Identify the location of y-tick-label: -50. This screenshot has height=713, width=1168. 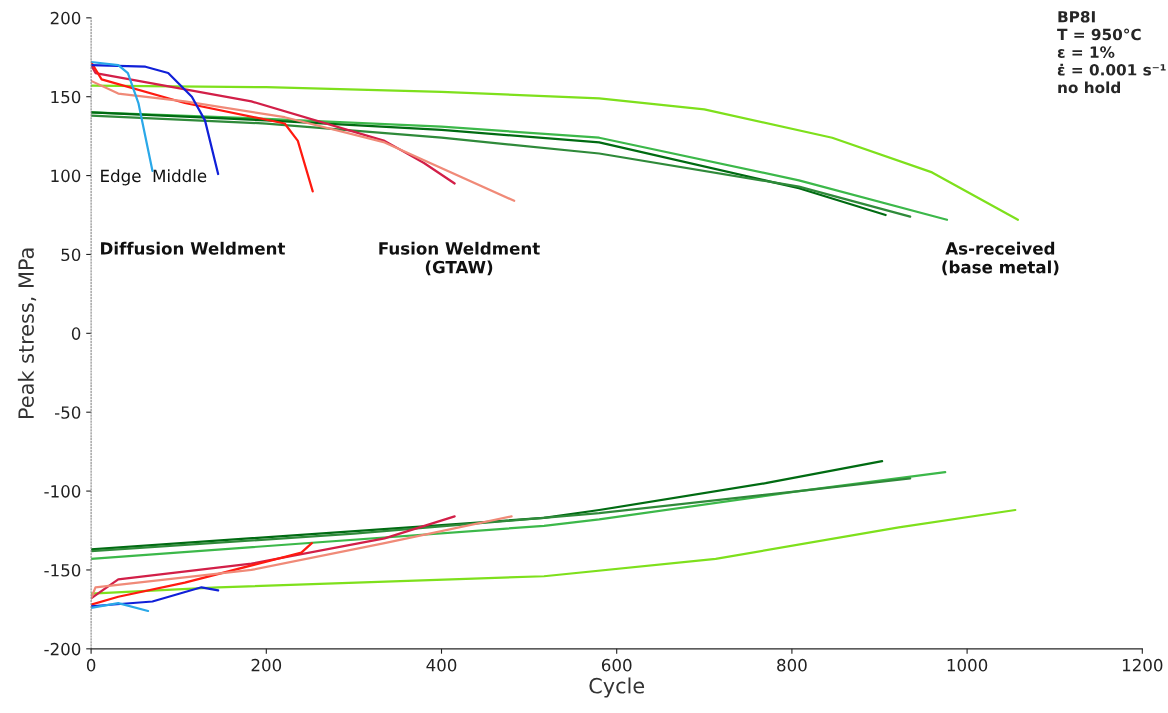
(67, 412).